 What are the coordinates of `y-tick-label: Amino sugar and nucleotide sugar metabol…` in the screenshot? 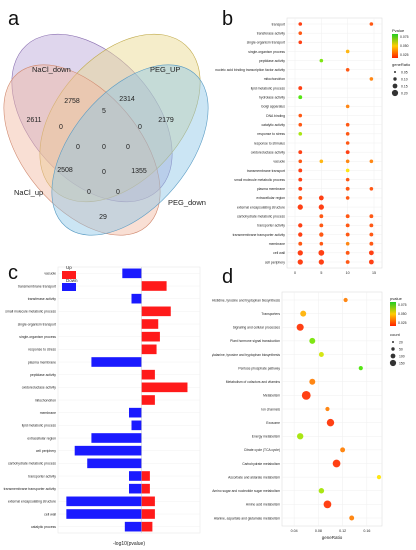 It's located at (246, 491).